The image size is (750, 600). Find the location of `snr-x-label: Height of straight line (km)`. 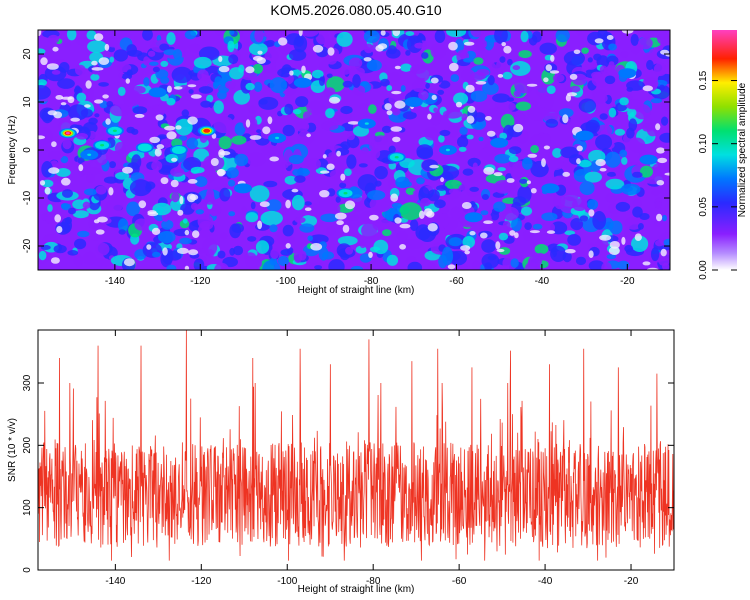

snr-x-label: Height of straight line (km) is located at coordinates (356, 589).